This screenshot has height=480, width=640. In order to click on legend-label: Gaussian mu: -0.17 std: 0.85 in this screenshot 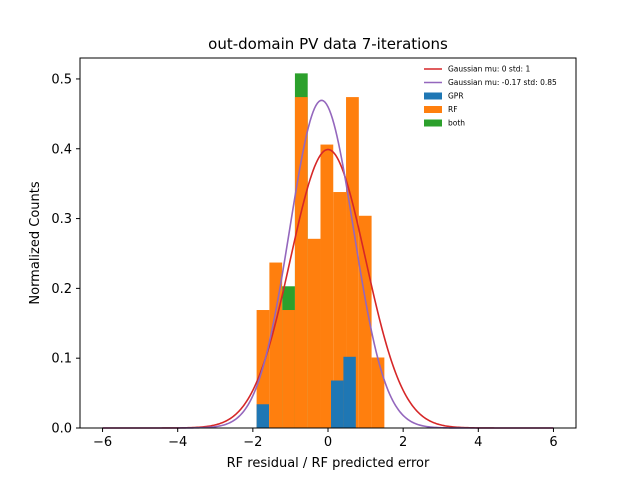, I will do `click(502, 82)`.